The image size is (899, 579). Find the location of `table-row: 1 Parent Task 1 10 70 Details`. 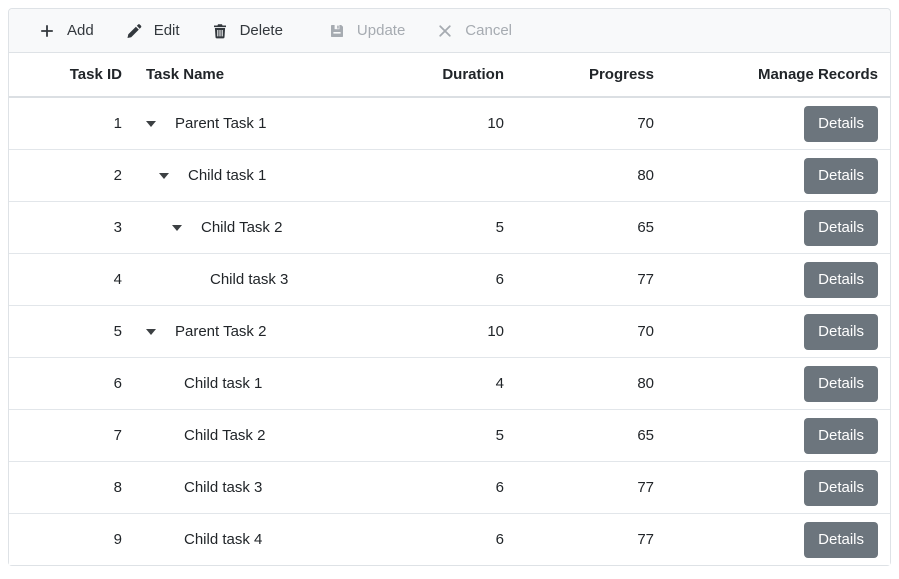

table-row: 1 Parent Task 1 10 70 Details is located at coordinates (449, 124).